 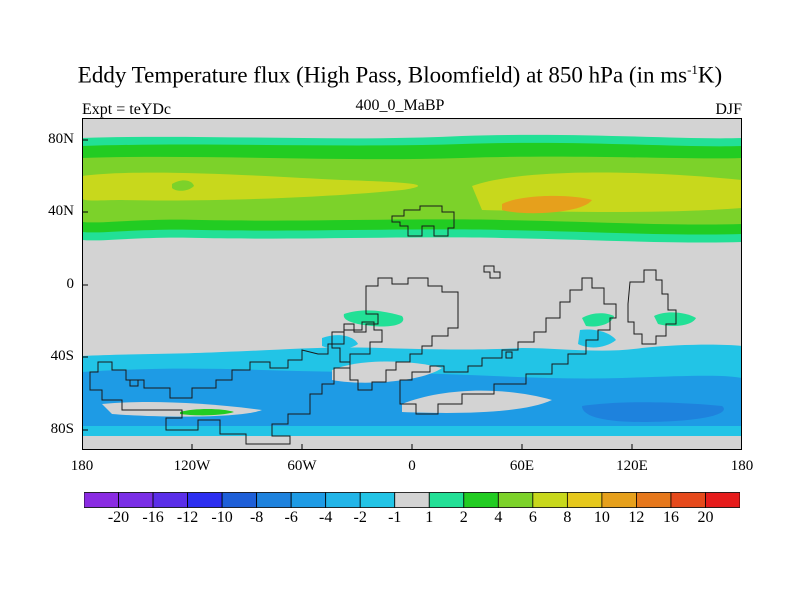 What do you see at coordinates (256, 517) in the screenshot?
I see `colorbar-label: -8` at bounding box center [256, 517].